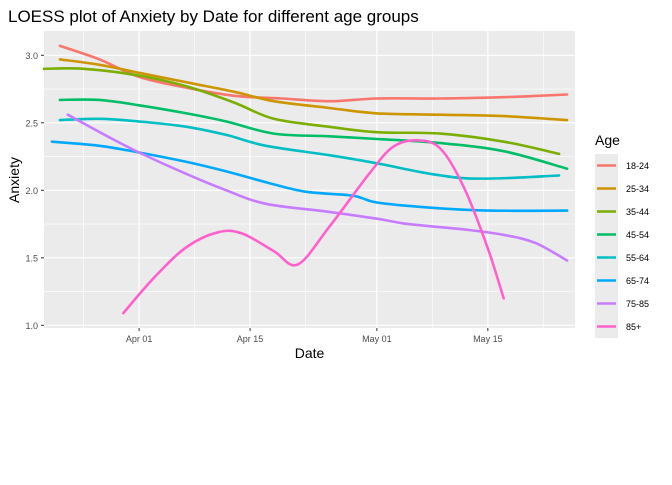 Image resolution: width=672 pixels, height=485 pixels. I want to click on legend-label: 65-74, so click(637, 281).